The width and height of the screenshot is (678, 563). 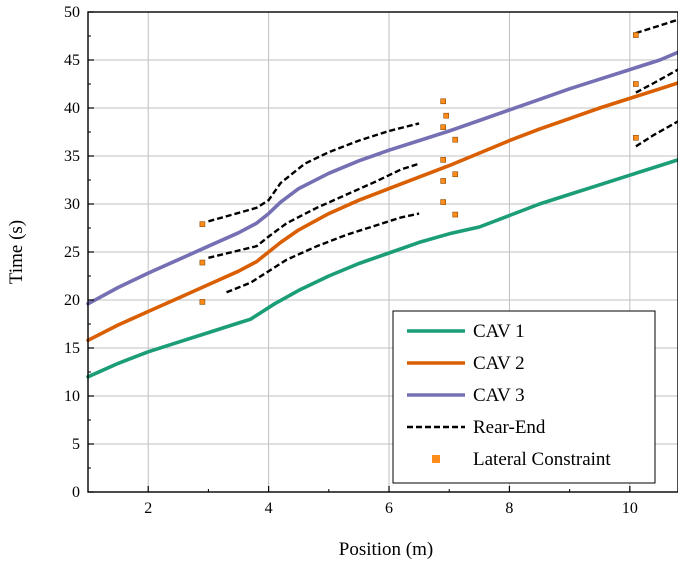 What do you see at coordinates (72, 348) in the screenshot?
I see `y-tick-label: 15` at bounding box center [72, 348].